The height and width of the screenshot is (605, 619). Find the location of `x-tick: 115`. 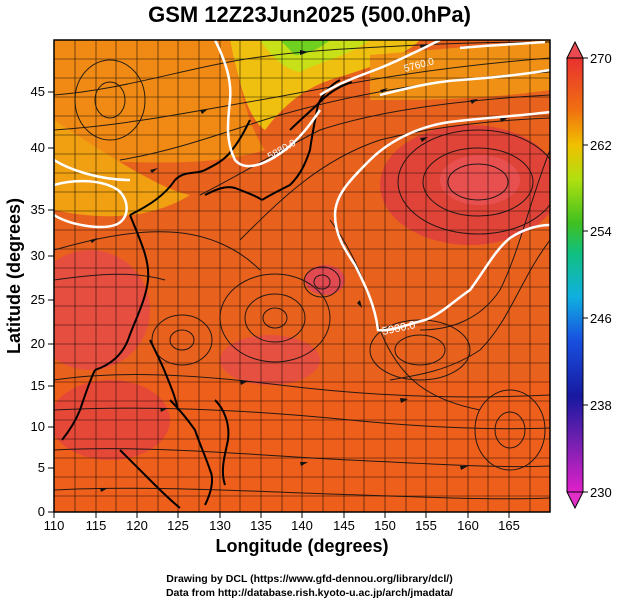

x-tick: 115 is located at coordinates (96, 525).